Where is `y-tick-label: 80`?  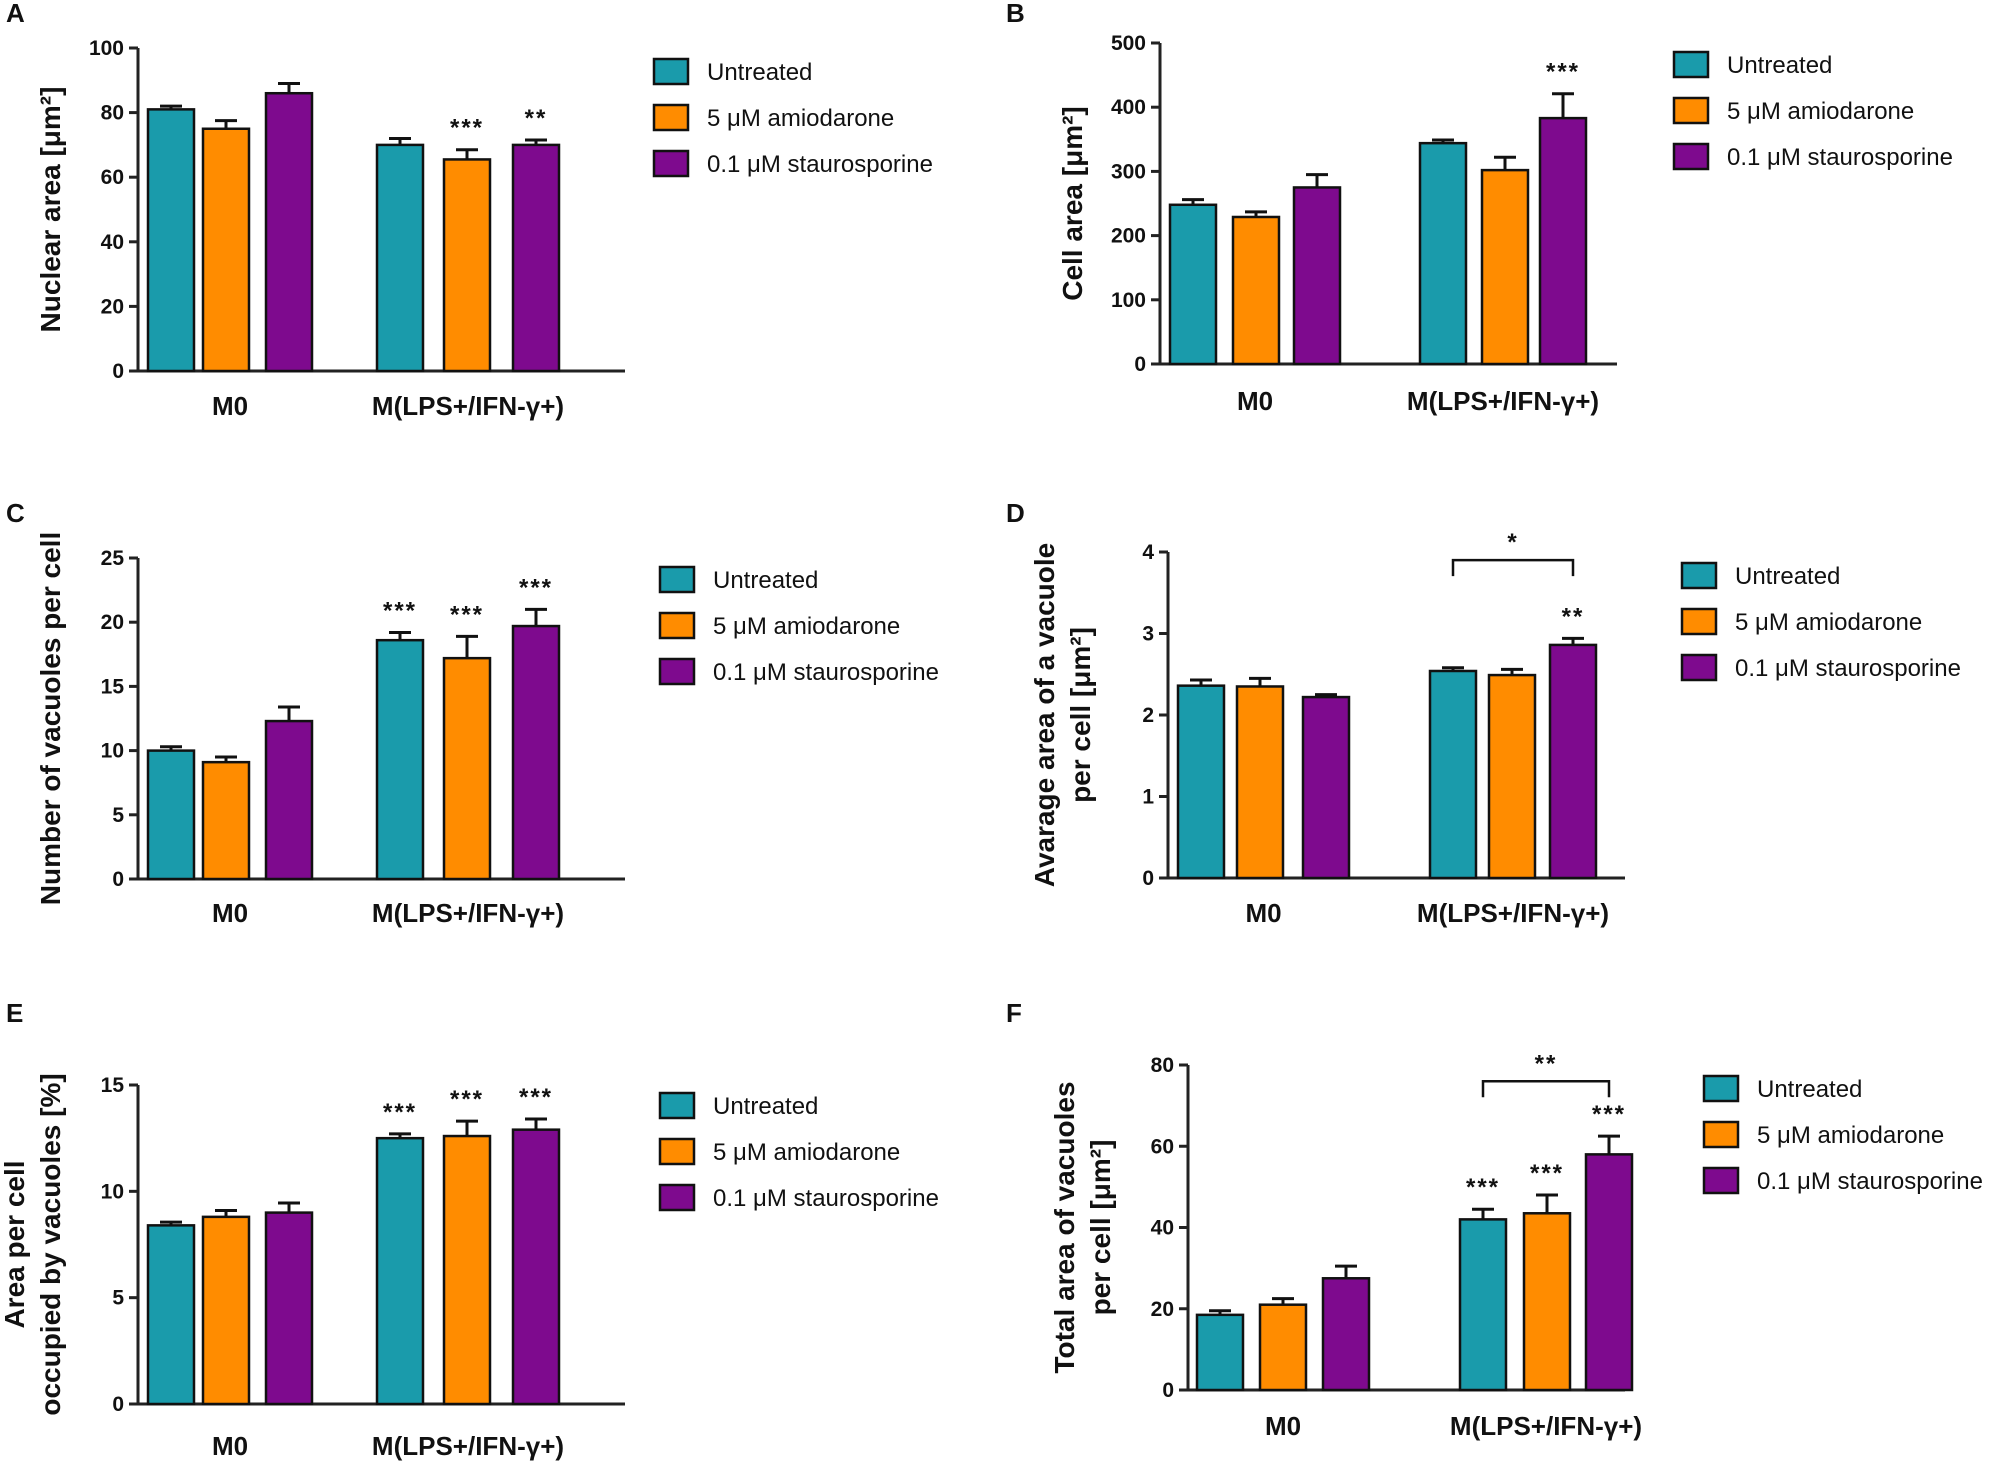 y-tick-label: 80 is located at coordinates (112, 113).